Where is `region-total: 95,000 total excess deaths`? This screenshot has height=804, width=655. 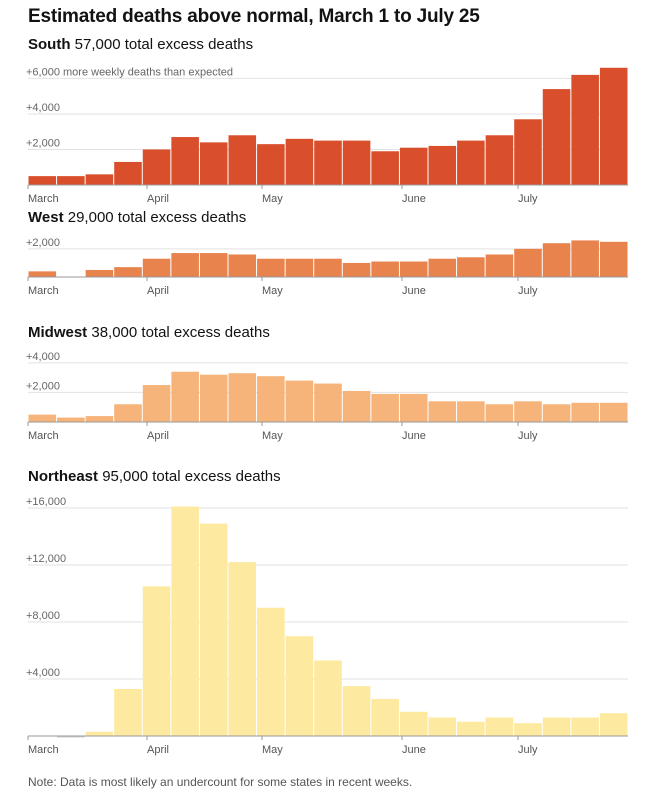
region-total: 95,000 total excess deaths is located at coordinates (191, 476).